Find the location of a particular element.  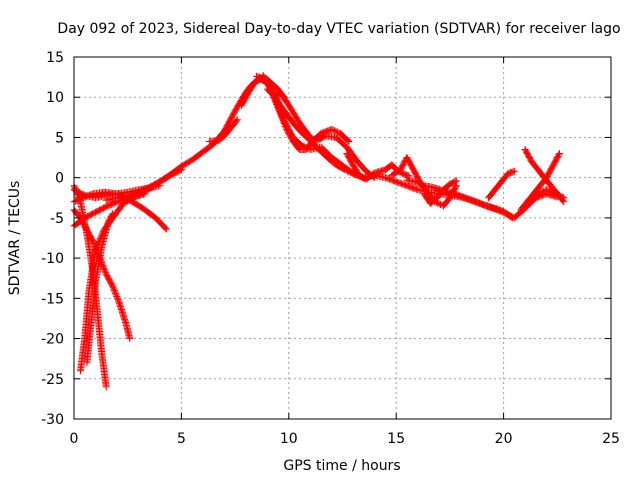

series-arc-u is located at coordinates (143, 185).